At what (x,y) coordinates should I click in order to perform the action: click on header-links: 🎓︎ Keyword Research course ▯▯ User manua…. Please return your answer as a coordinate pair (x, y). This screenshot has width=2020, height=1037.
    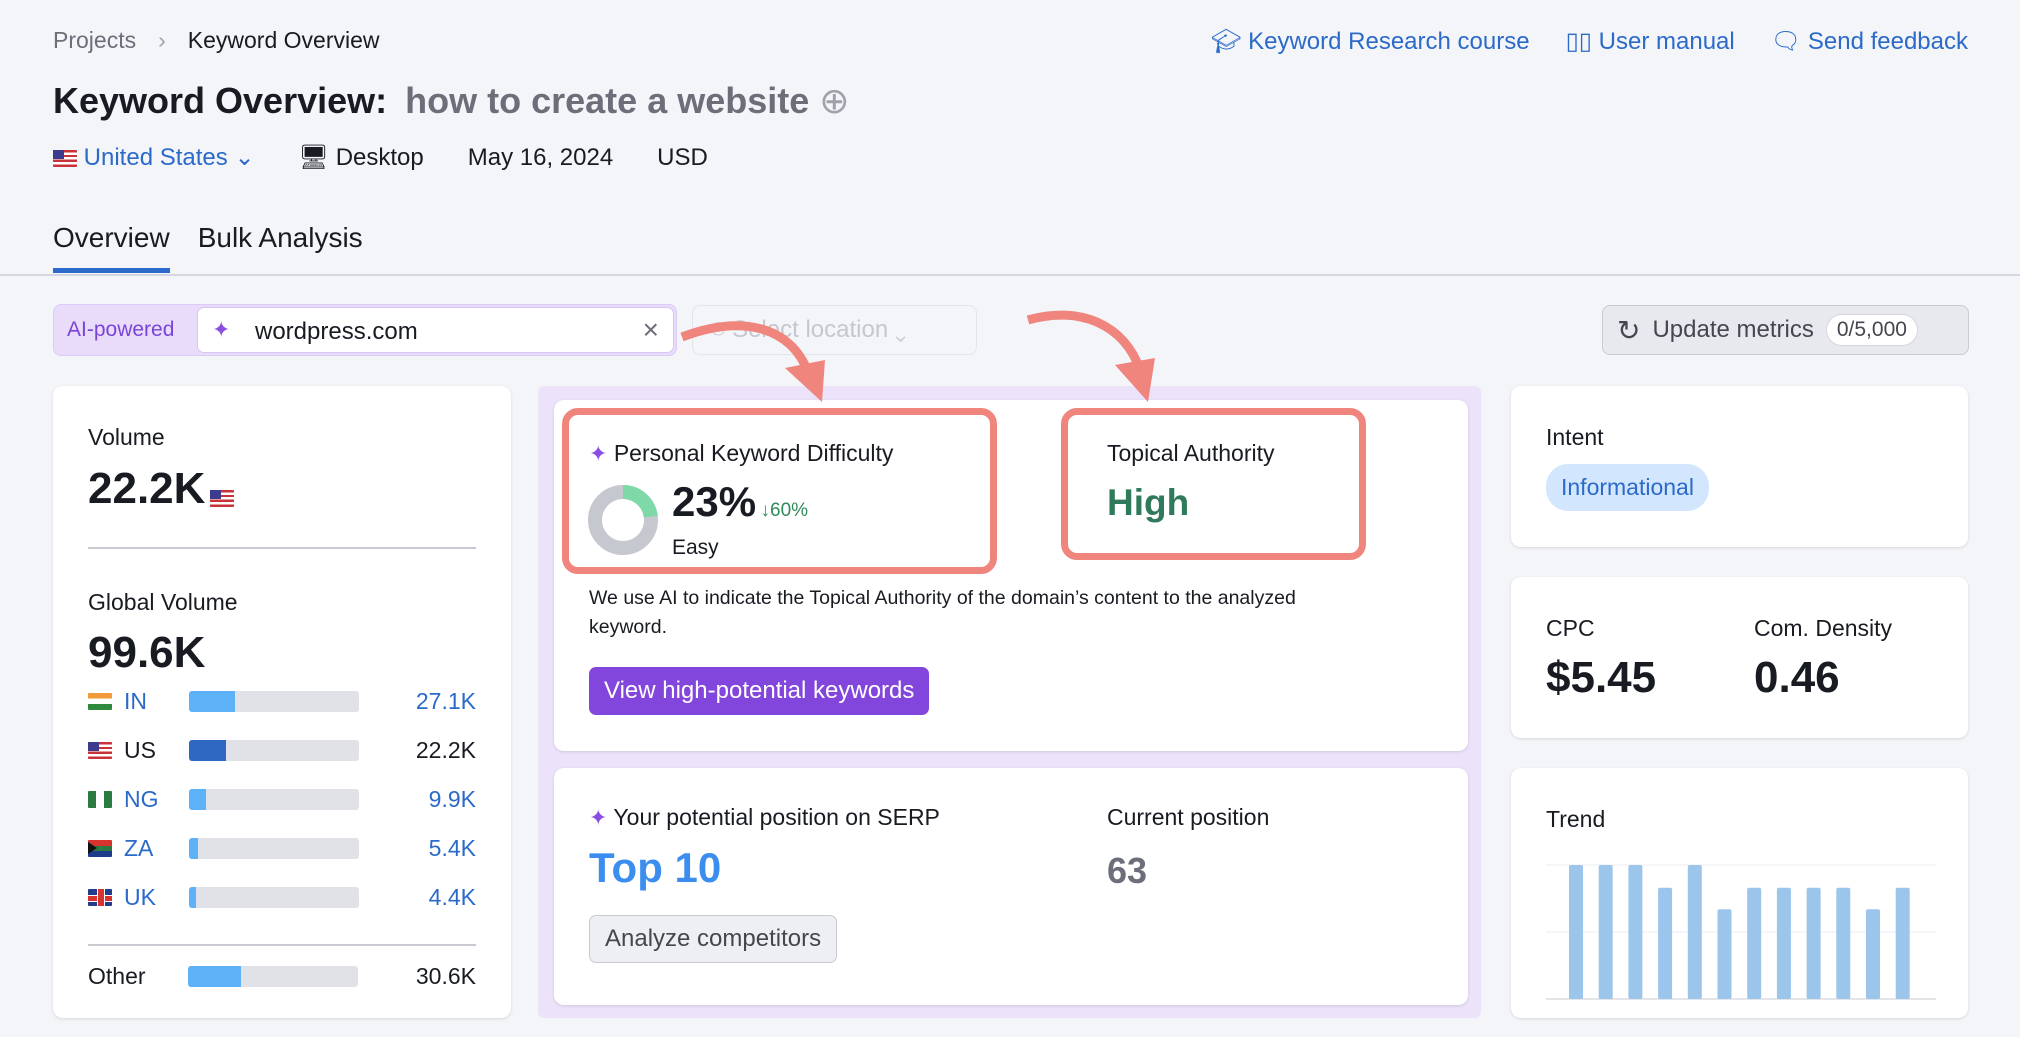
    Looking at the image, I should click on (1589, 41).